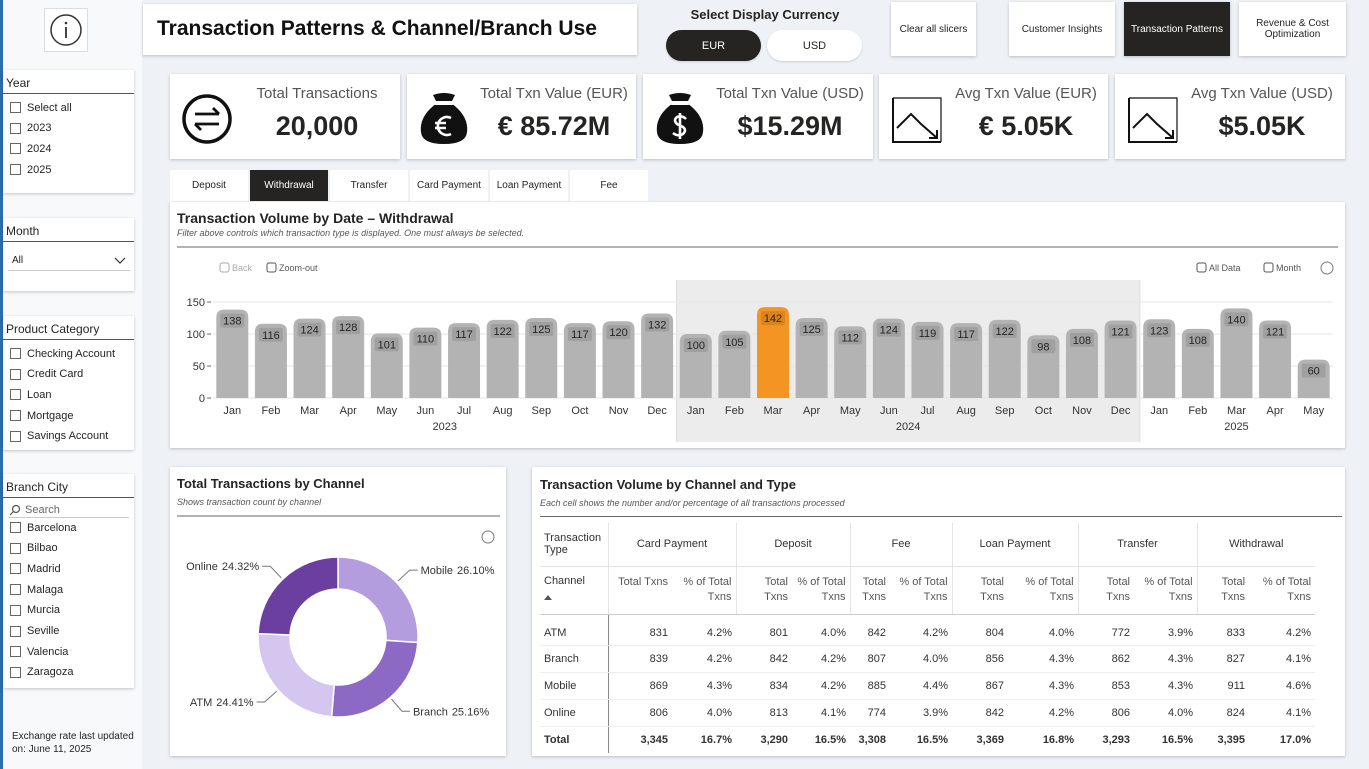 Image resolution: width=1369 pixels, height=769 pixels. I want to click on icon-trend, so click(1153, 125).